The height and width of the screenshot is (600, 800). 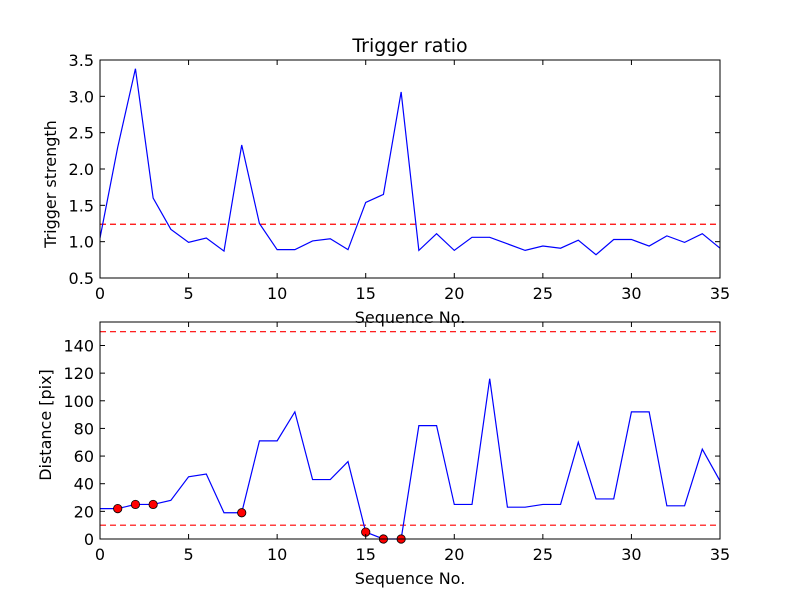 What do you see at coordinates (45, 425) in the screenshot?
I see `y-axis-label: Distance [pix]` at bounding box center [45, 425].